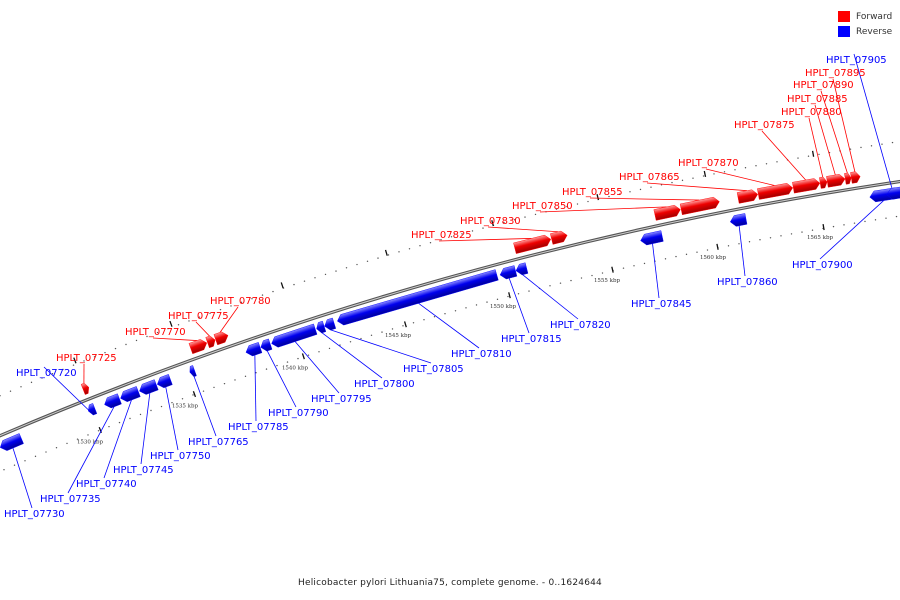 Image resolution: width=900 pixels, height=600 pixels. I want to click on gene-label: HPLT_07850, so click(542, 206).